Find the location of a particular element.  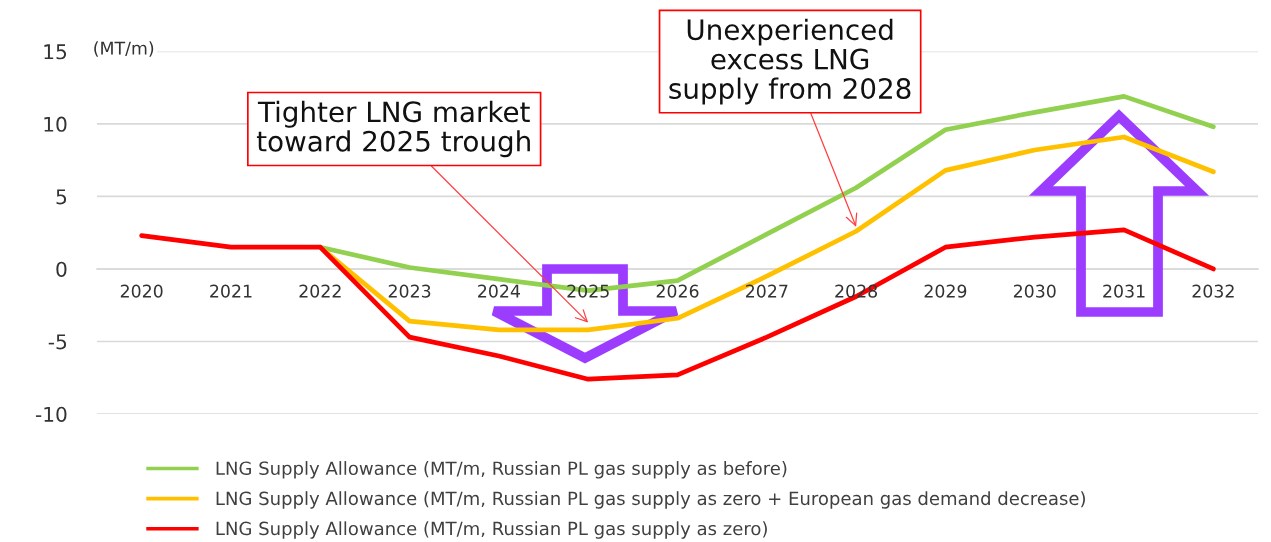

legend-label: LNG Supply Allowance (MT/m, Russian PL gas supply as zero + European gas demand decrease) is located at coordinates (650, 500).